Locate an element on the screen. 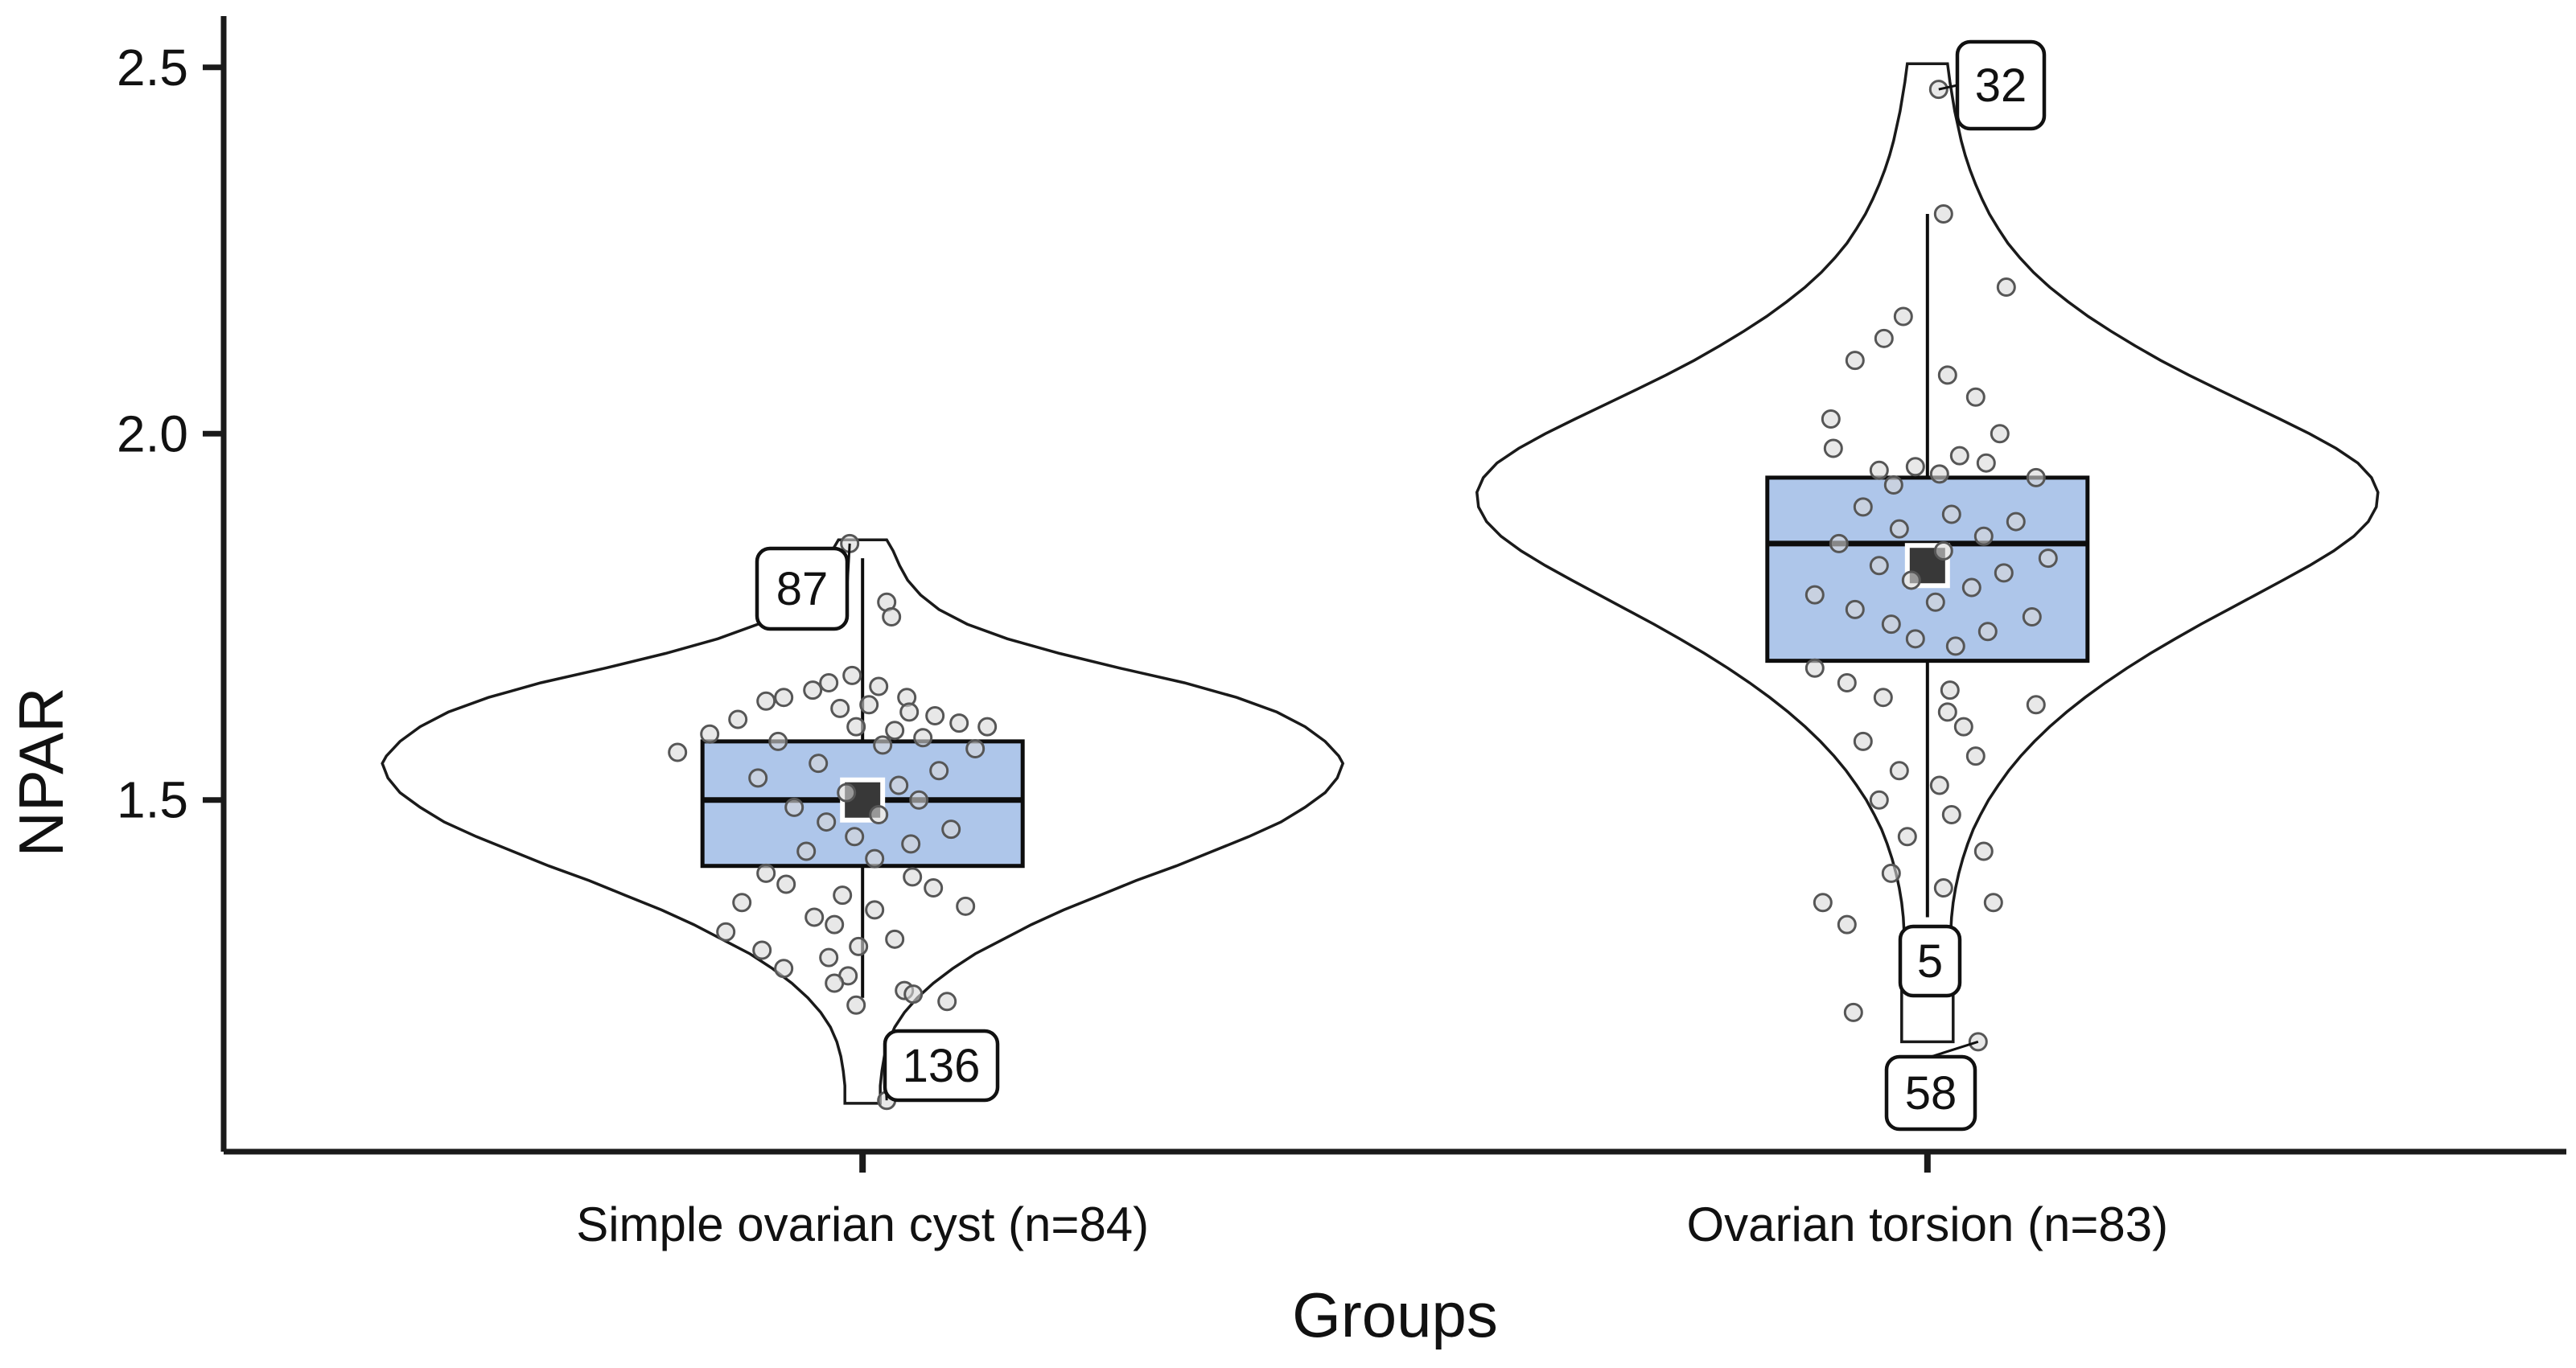 The height and width of the screenshot is (1368, 2576). outlier-label-text: 32 is located at coordinates (2001, 86).